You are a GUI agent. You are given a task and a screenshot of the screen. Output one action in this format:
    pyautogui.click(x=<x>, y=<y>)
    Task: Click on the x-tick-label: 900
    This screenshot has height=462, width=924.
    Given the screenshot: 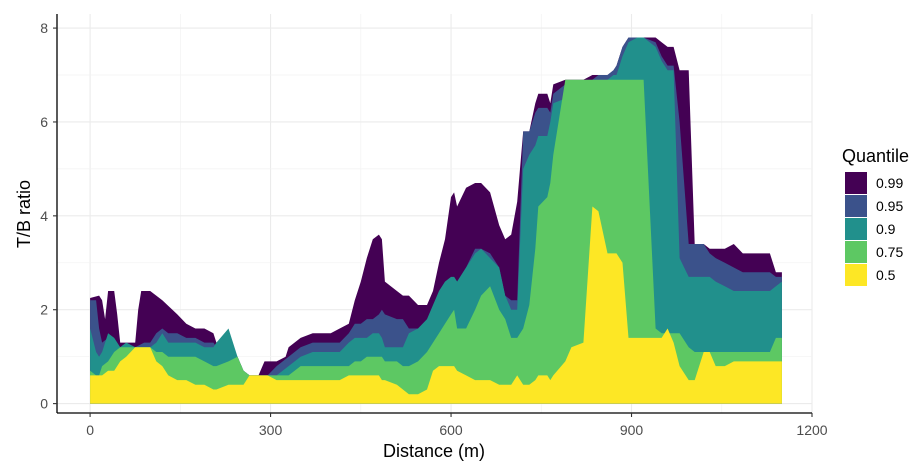 What is the action you would take?
    pyautogui.click(x=632, y=430)
    